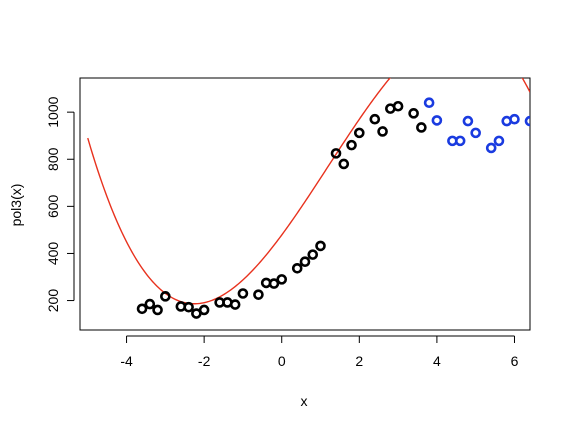 The image size is (570, 429). I want to click on x-tick-label: -4, so click(126, 361).